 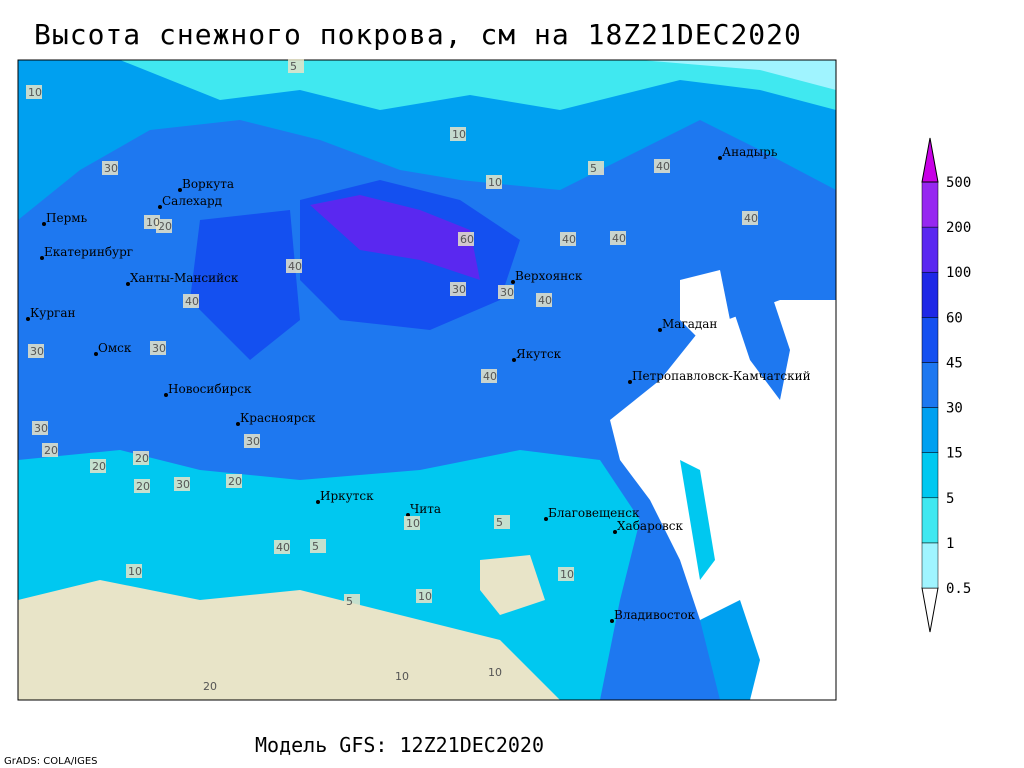 What do you see at coordinates (760, 345) in the screenshot?
I see `kamchatka` at bounding box center [760, 345].